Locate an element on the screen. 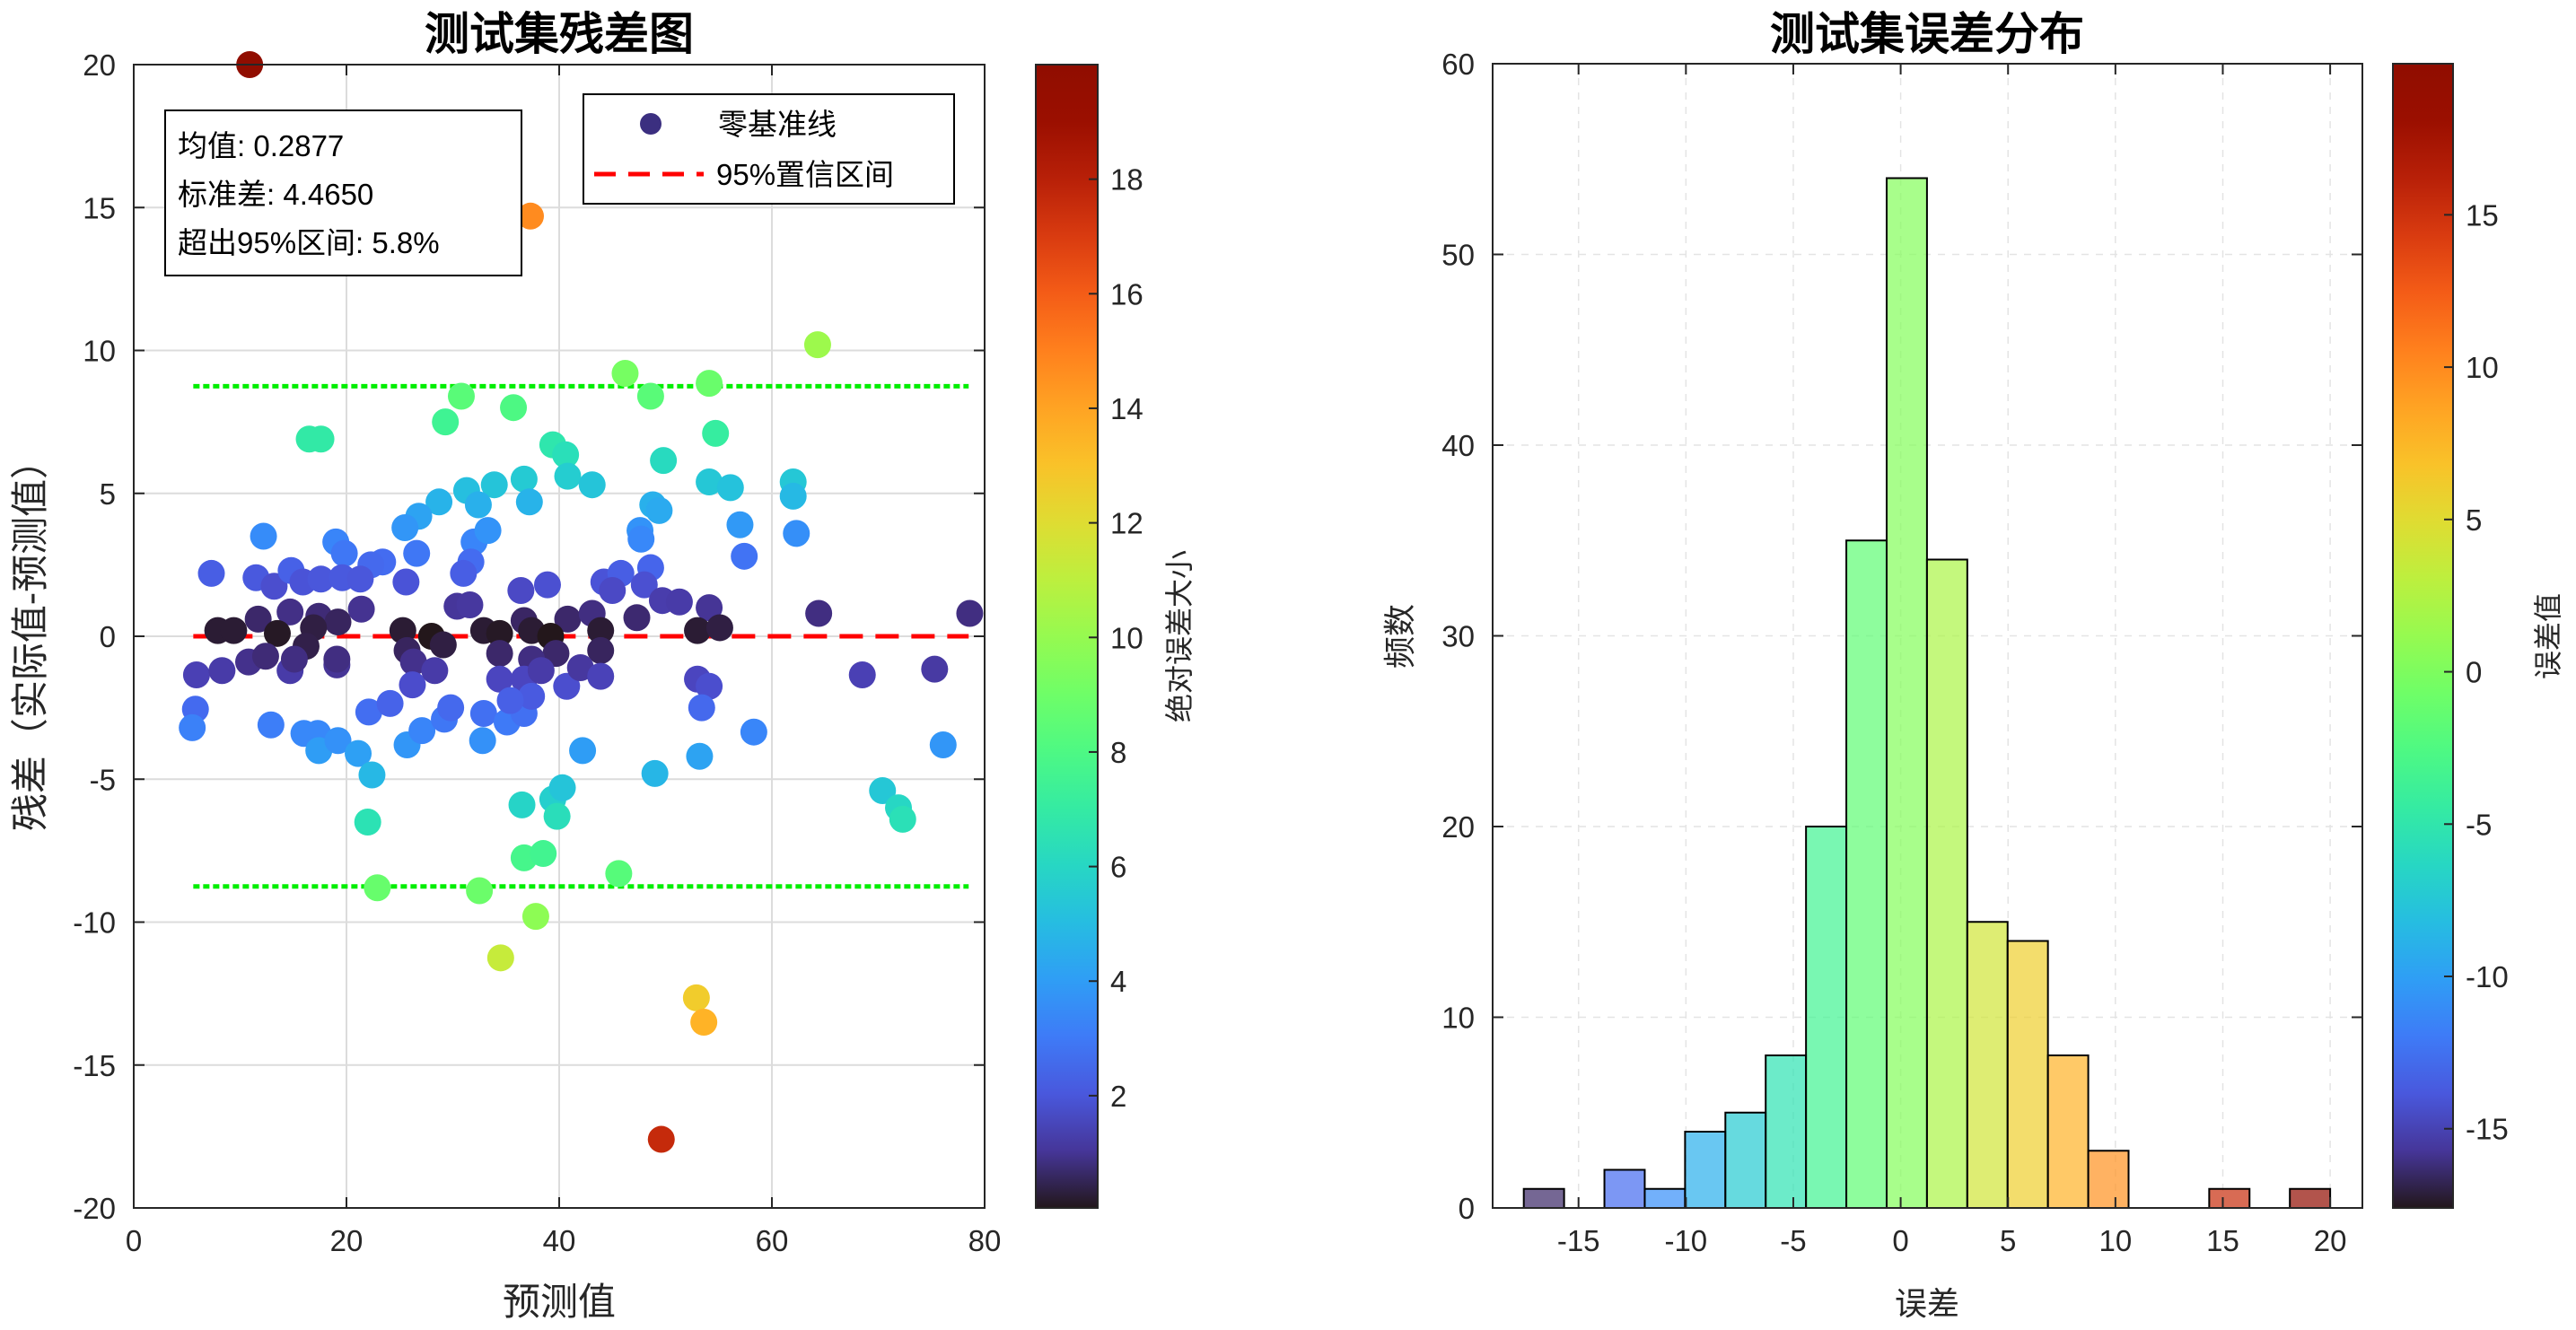 This screenshot has height=1330, width=2576. legend-marker-icon is located at coordinates (651, 124).